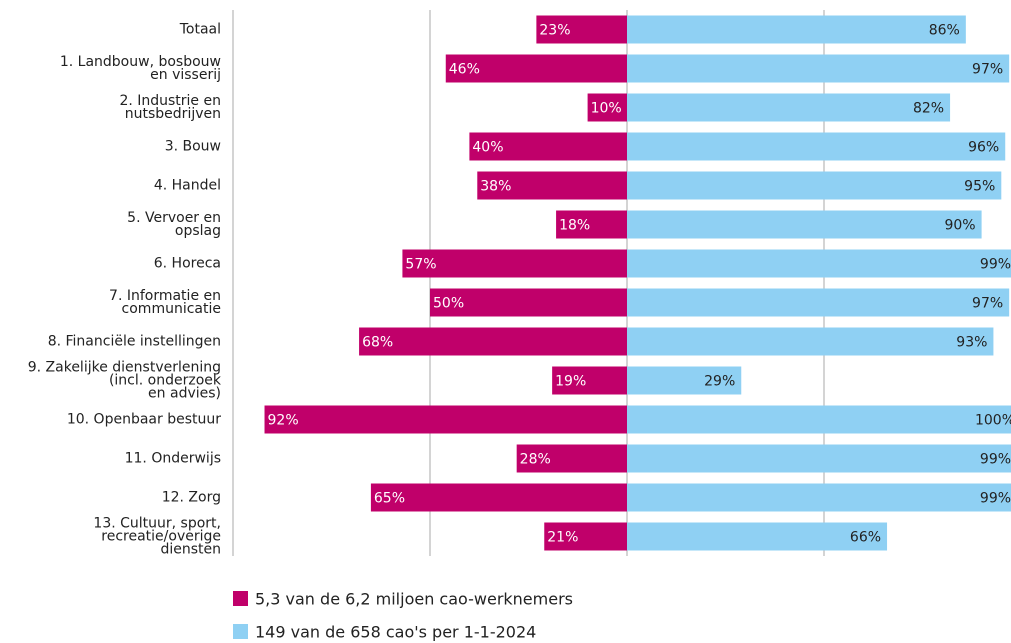 The image size is (1011, 643). I want to click on value-label: 23%, so click(554, 31).